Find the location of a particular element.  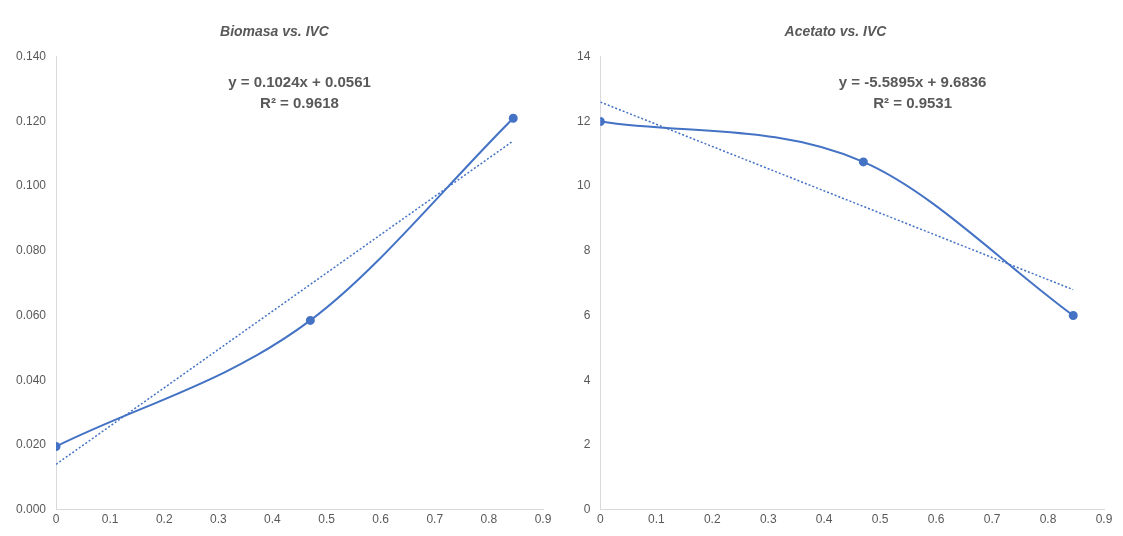

y-tick-label: 0.040 is located at coordinates (31, 379).